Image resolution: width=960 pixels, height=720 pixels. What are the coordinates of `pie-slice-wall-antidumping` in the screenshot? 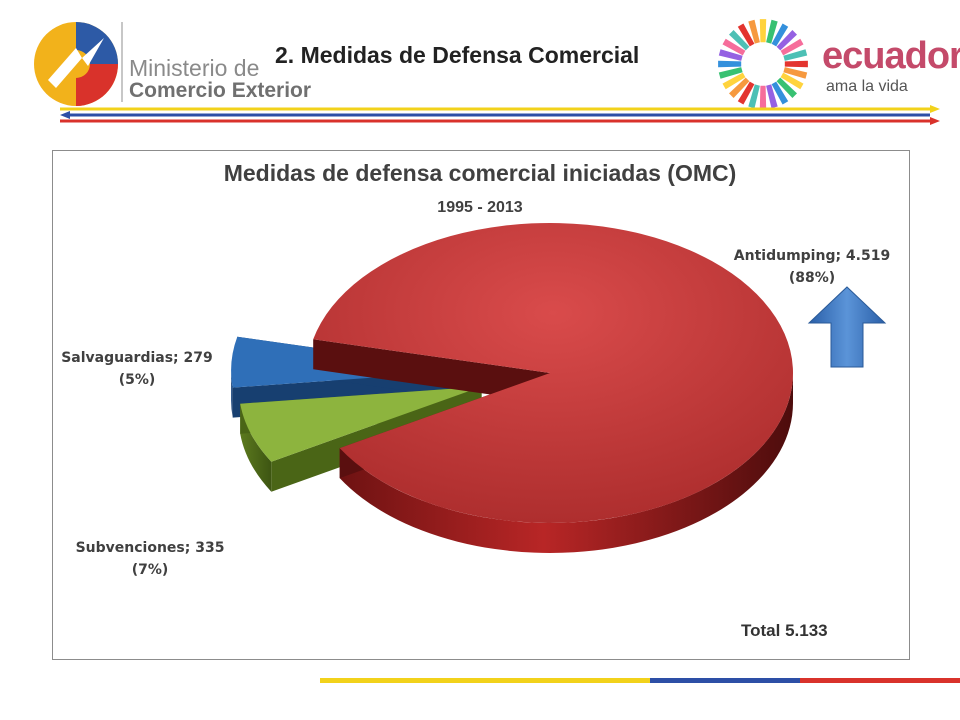 It's located at (566, 463).